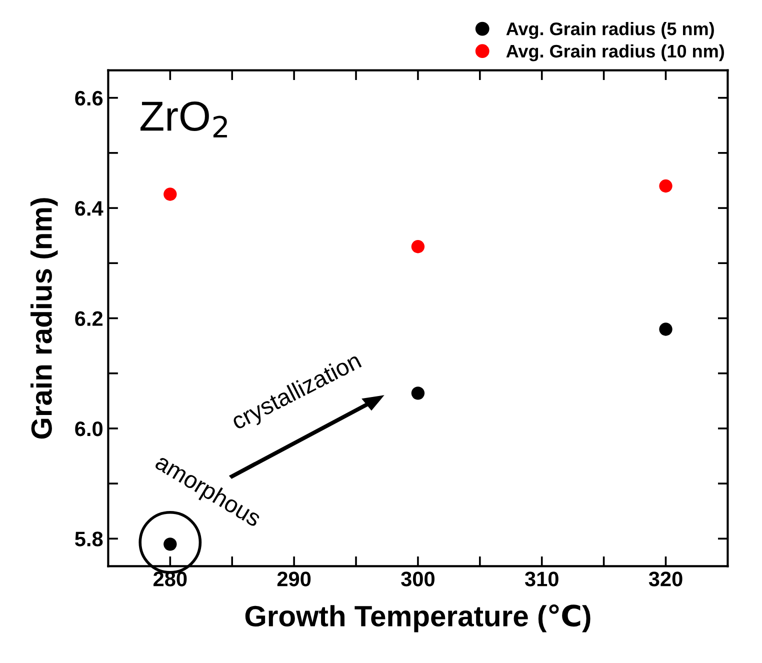 The height and width of the screenshot is (663, 762). Describe the element at coordinates (183, 119) in the screenshot. I see `annotation: ZrO$_{2}$` at that location.